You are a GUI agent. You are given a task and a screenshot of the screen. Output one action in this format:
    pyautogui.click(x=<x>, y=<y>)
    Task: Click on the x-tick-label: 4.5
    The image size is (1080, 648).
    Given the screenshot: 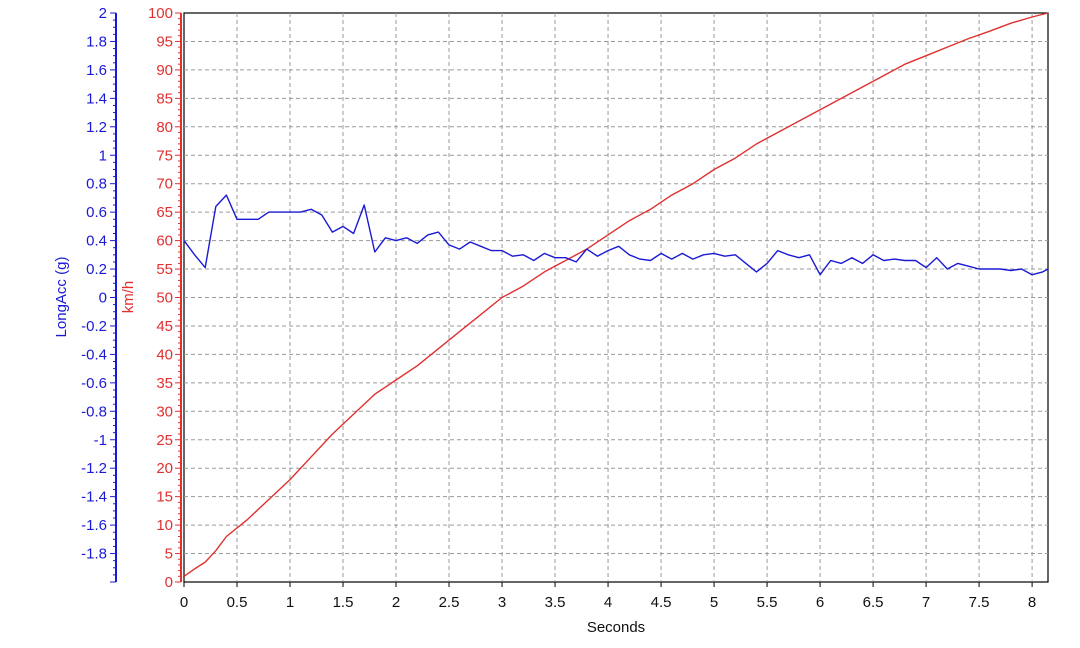 What is the action you would take?
    pyautogui.click(x=661, y=602)
    